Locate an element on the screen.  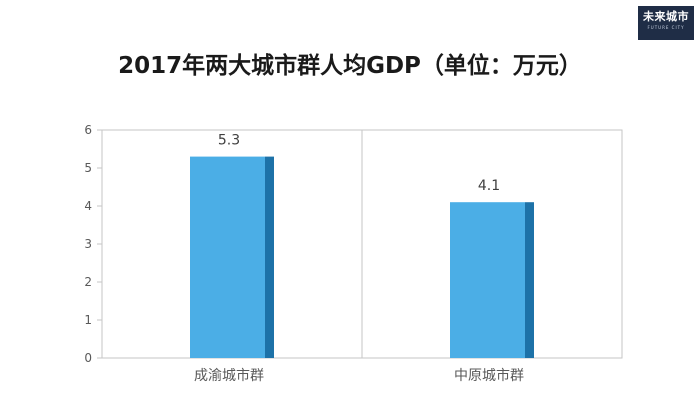
logo-sub-text: FUTURE CITY is located at coordinates (666, 27).